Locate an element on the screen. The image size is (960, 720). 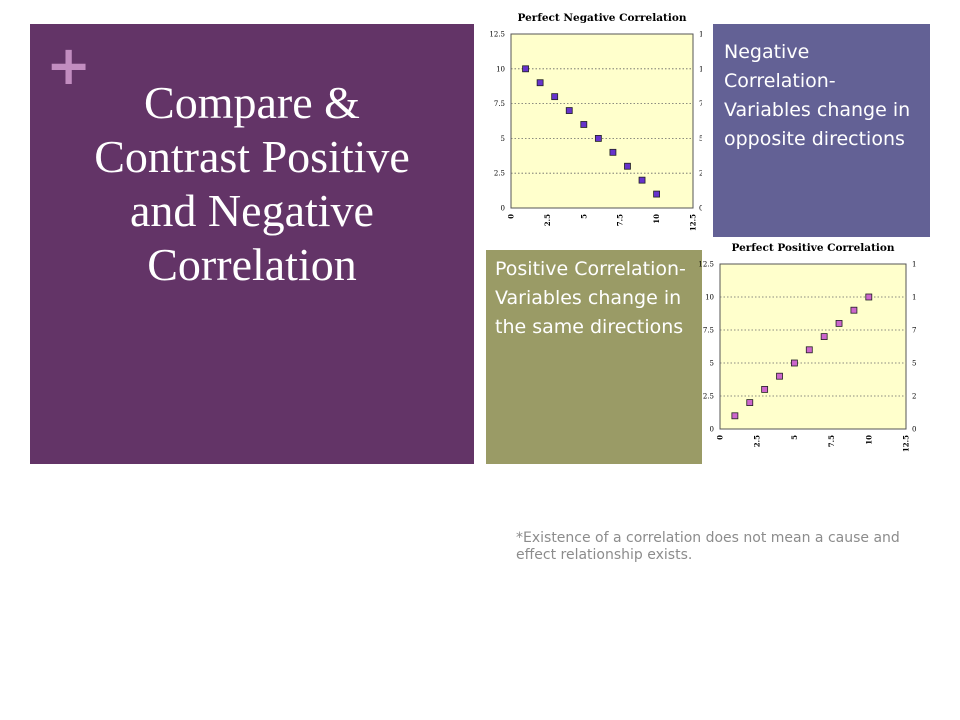
chart-title: Perfect Negative Correlation is located at coordinates (602, 18).